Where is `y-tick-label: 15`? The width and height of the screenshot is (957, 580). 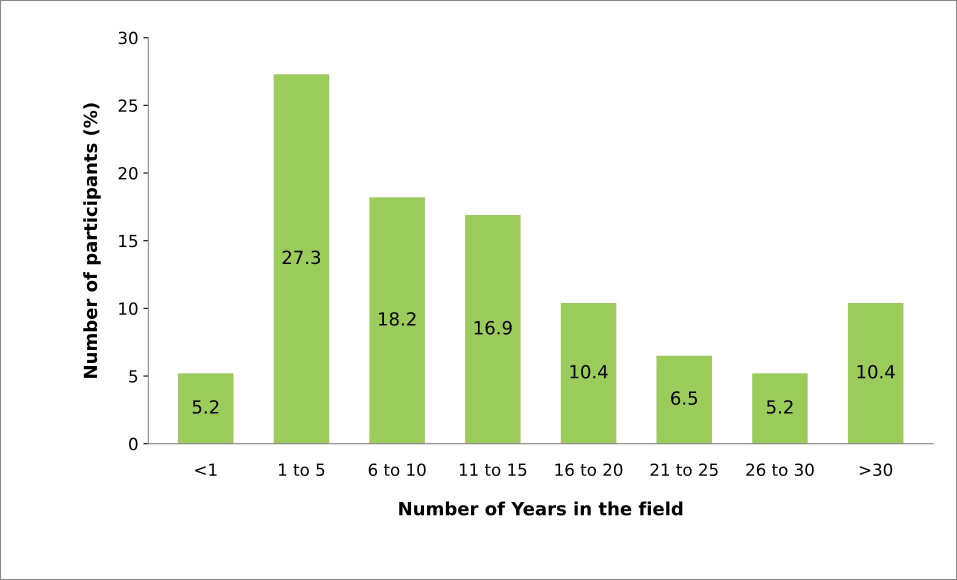 y-tick-label: 15 is located at coordinates (128, 241).